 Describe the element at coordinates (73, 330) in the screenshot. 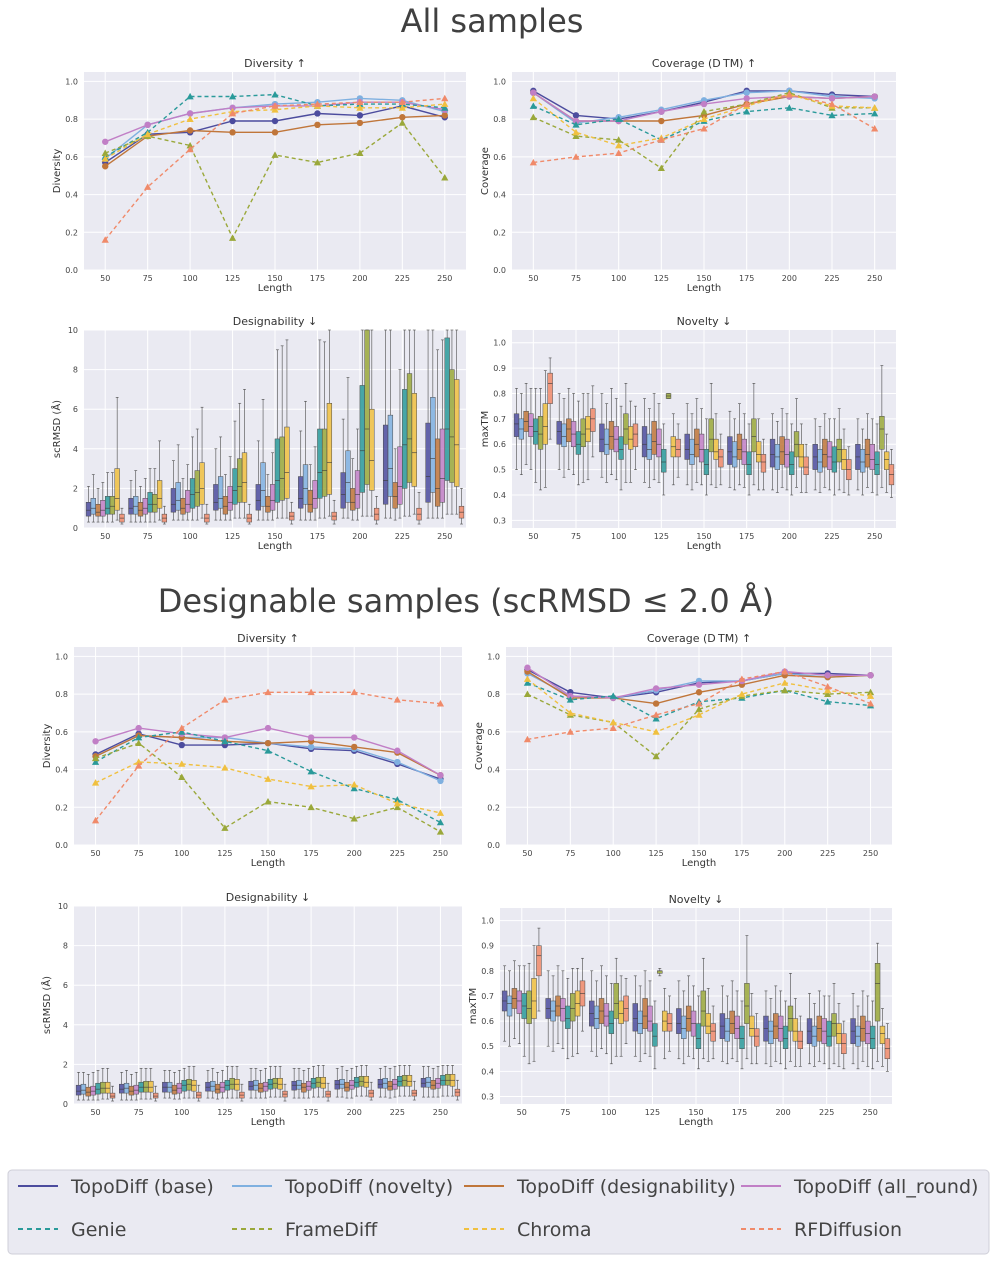

I see `y-tick-label: 10` at that location.